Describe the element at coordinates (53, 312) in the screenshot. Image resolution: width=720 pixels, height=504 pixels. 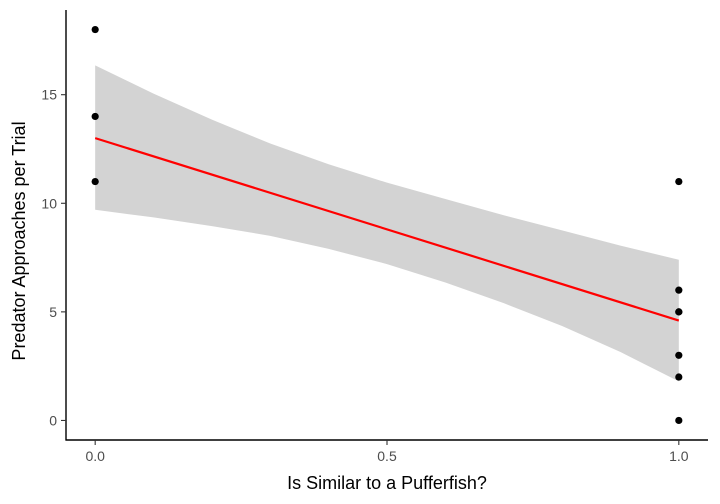
I see `y-tick-label: 5` at that location.